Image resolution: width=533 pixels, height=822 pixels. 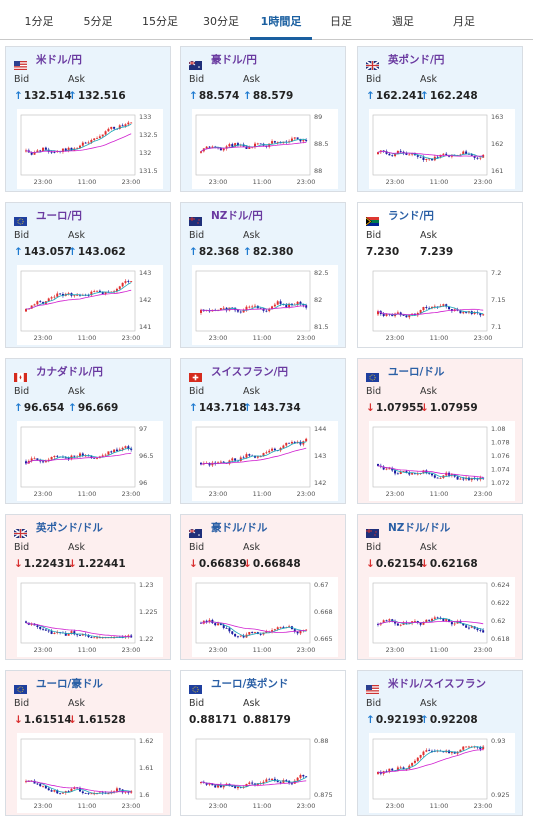 I want to click on mini-candlestick-chart: 89 88.5 88 23:00 11:00 23:00, so click(x=265, y=149).